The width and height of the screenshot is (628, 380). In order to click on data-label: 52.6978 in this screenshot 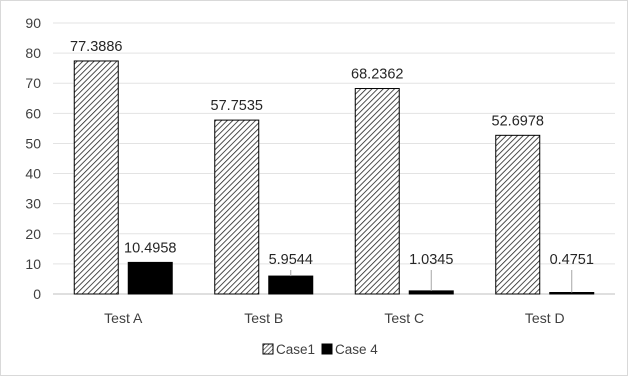, I will do `click(518, 121)`.